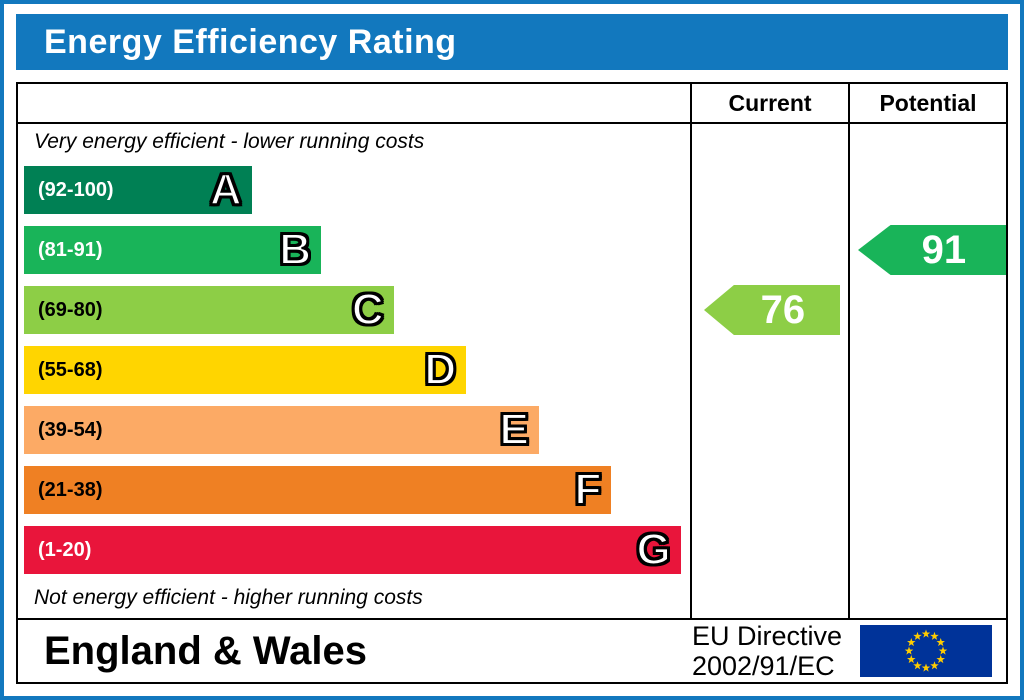 This screenshot has width=1024, height=700. Describe the element at coordinates (588, 489) in the screenshot. I see `band-letter-f: F` at that location.